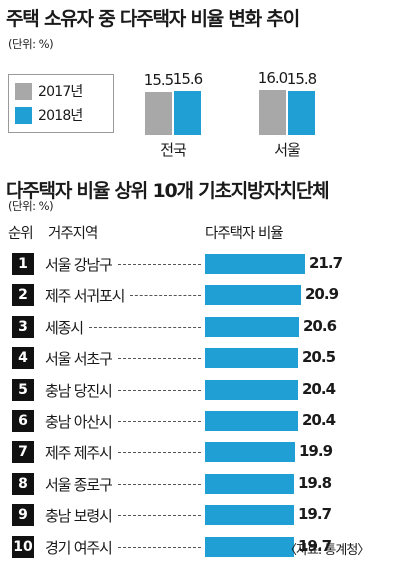 This screenshot has height=565, width=400. I want to click on value-label-전국-2017년: 15.5, so click(158, 80).